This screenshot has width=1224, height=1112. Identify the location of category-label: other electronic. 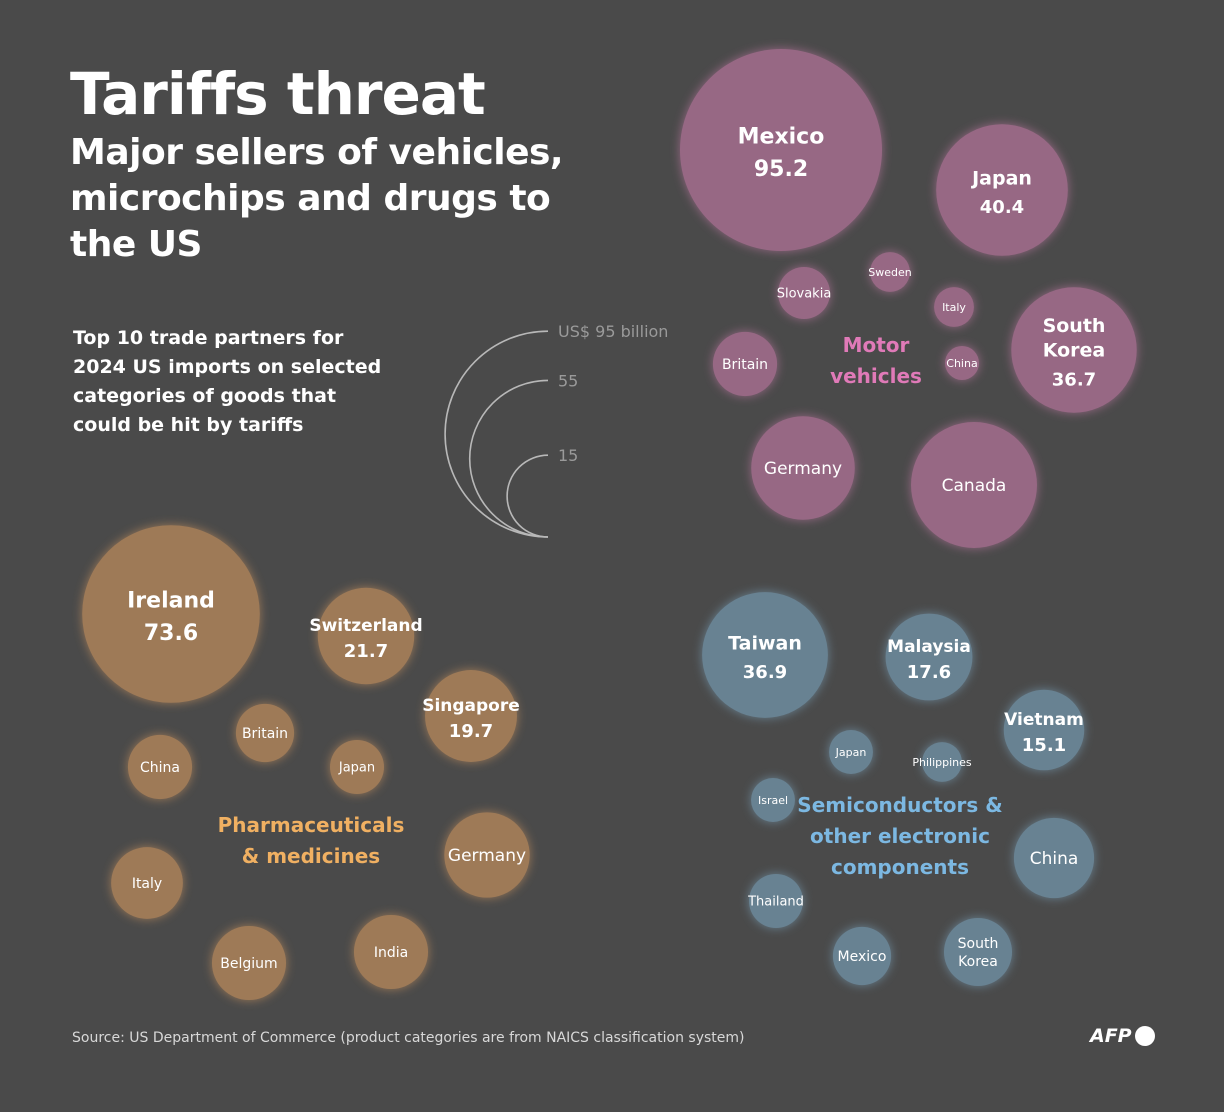
(900, 836).